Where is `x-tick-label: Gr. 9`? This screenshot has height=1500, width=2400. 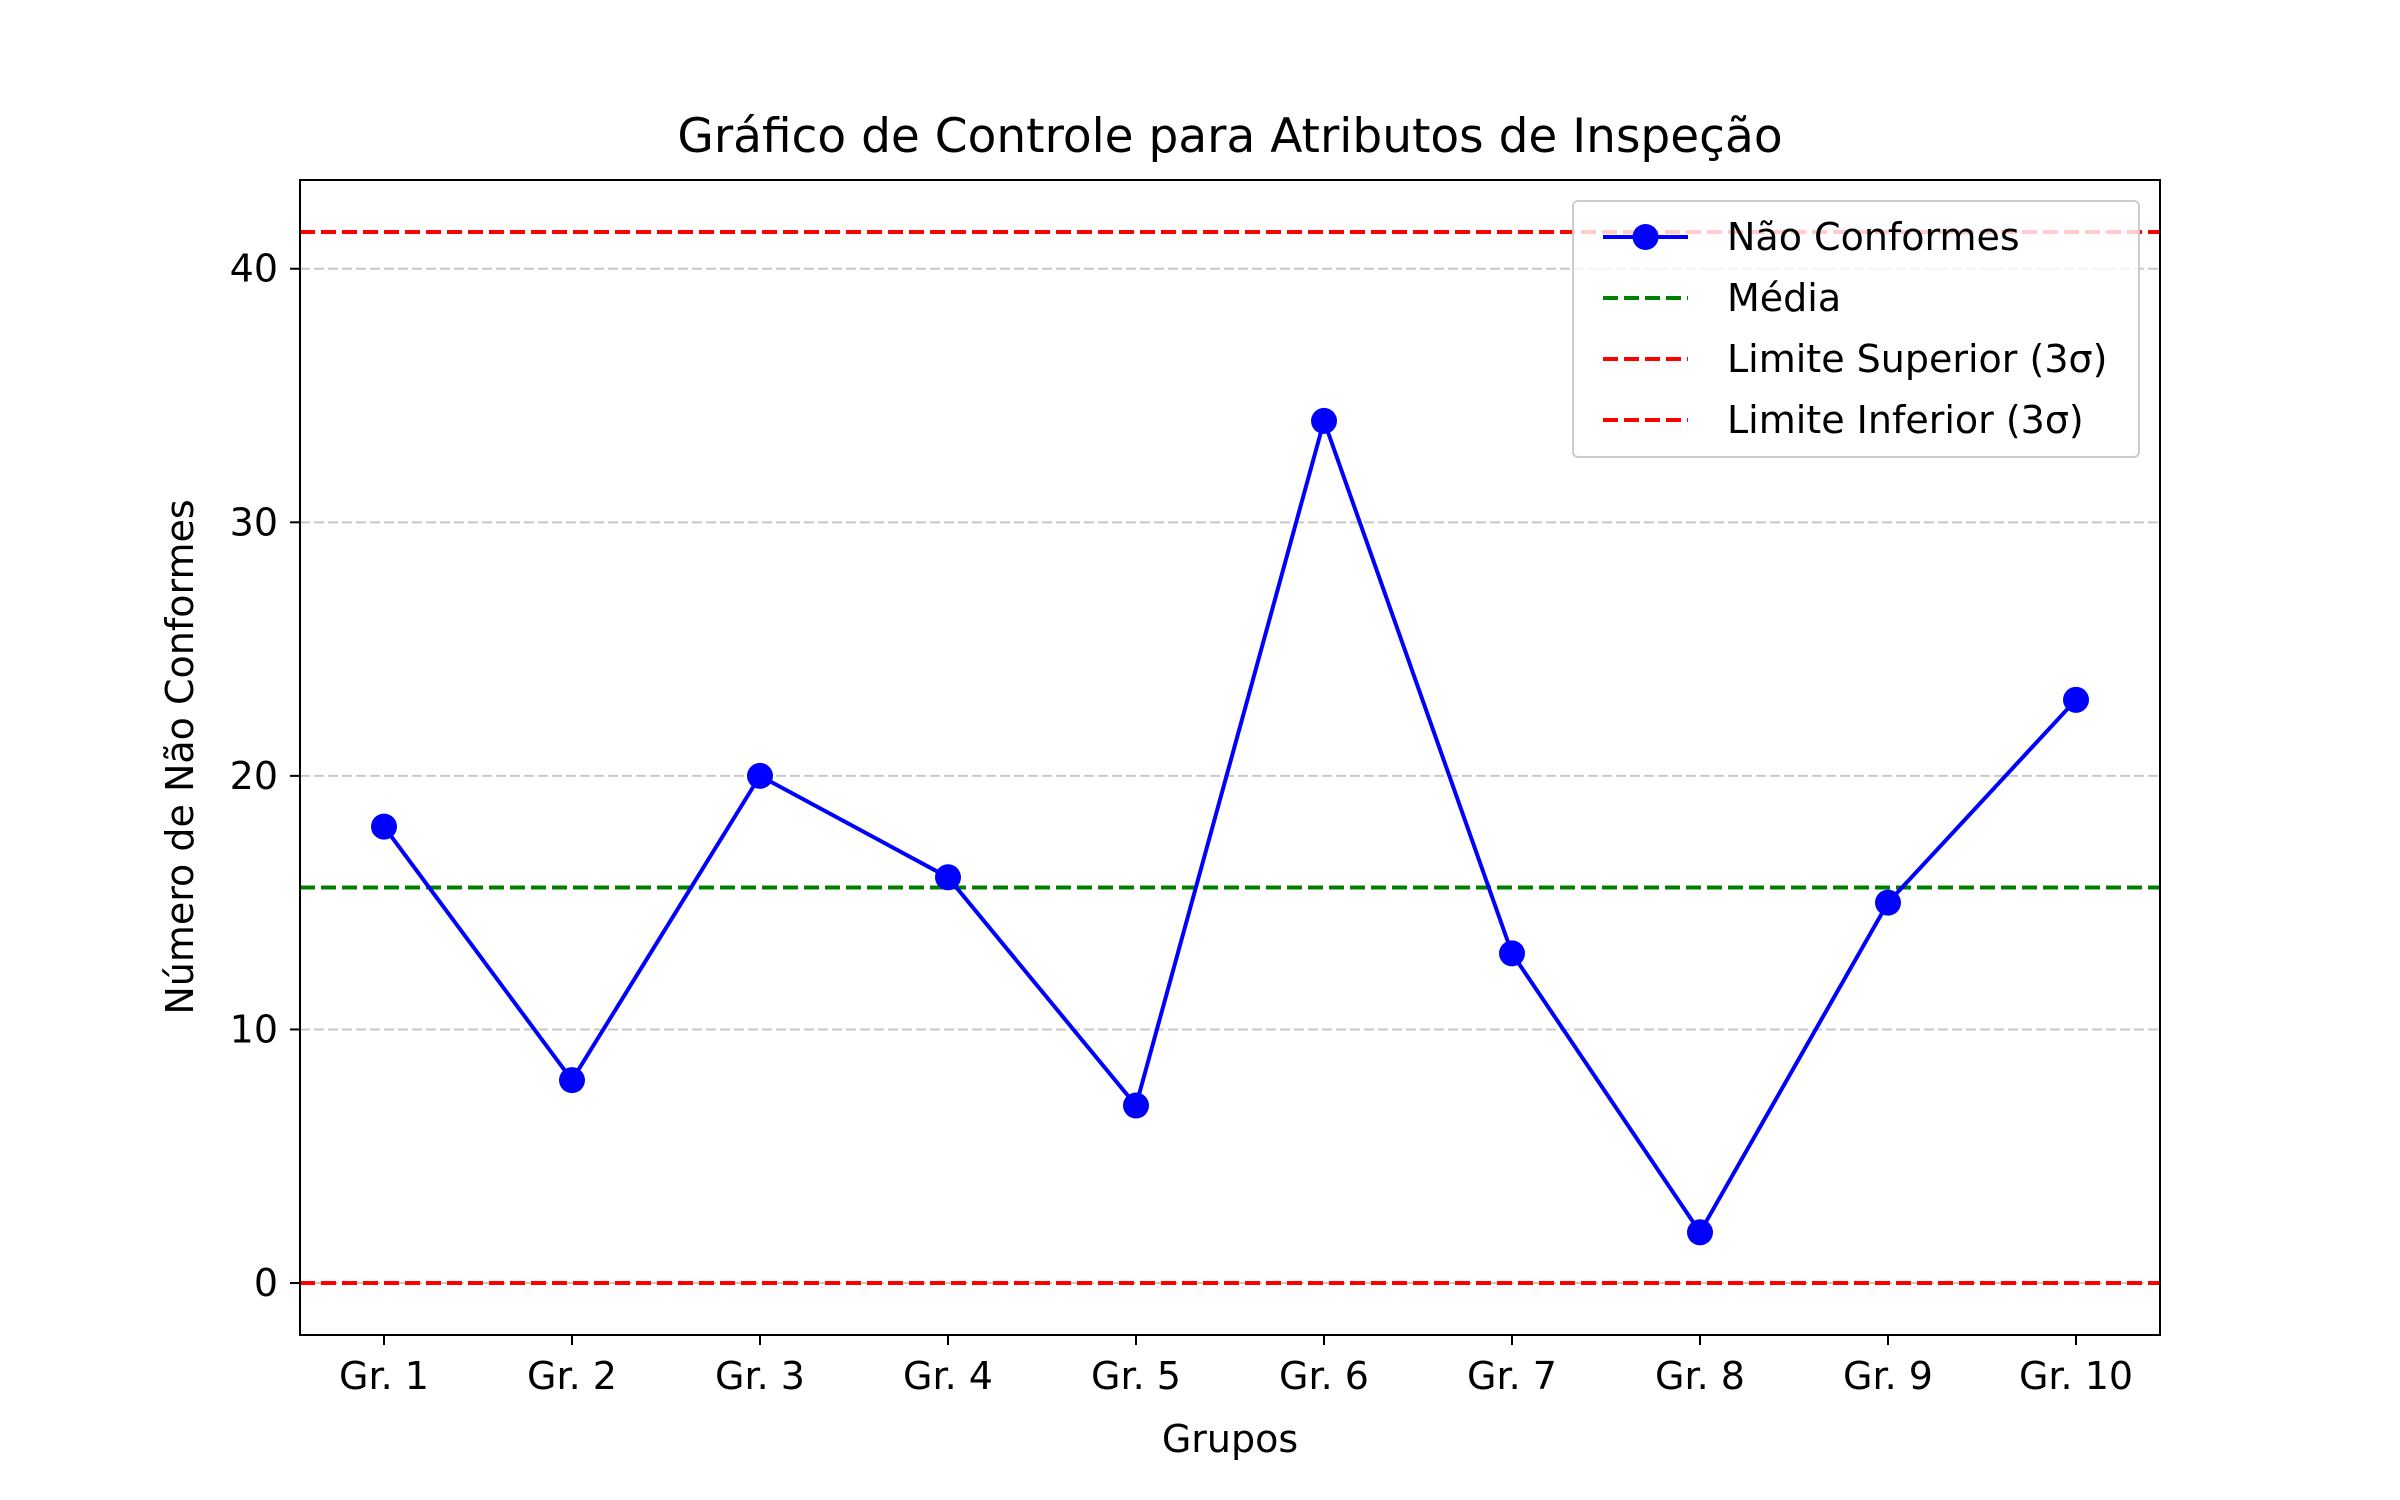
x-tick-label: Gr. 9 is located at coordinates (1888, 1376).